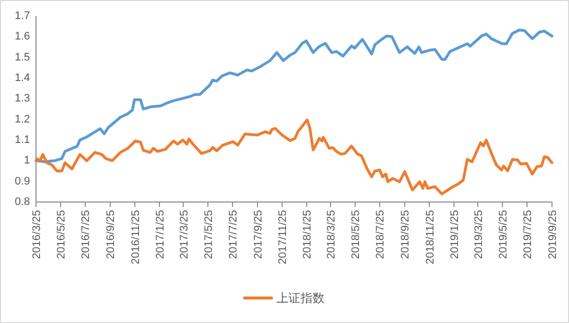 This screenshot has width=569, height=323. Describe the element at coordinates (22, 202) in the screenshot. I see `y-tick-label: 0.8` at that location.